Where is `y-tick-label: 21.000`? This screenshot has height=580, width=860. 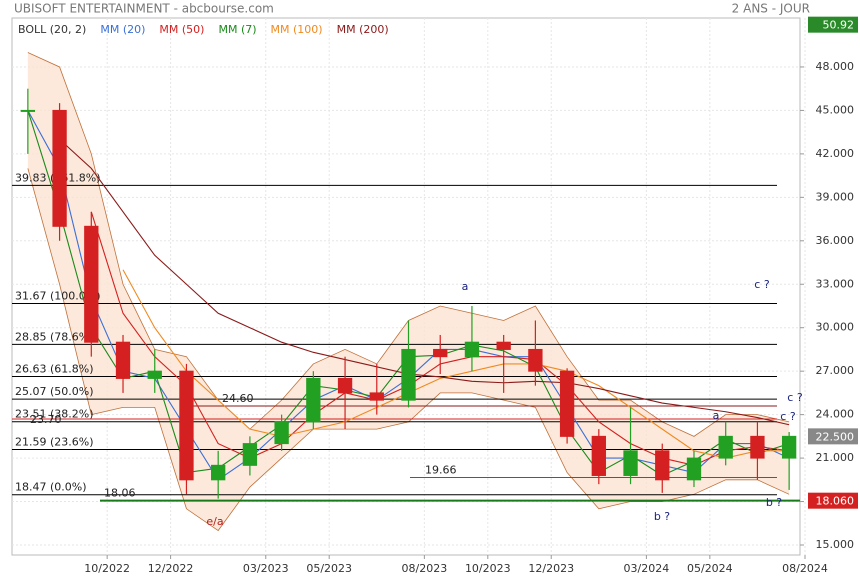
y-tick-label: 21.000 is located at coordinates (835, 457).